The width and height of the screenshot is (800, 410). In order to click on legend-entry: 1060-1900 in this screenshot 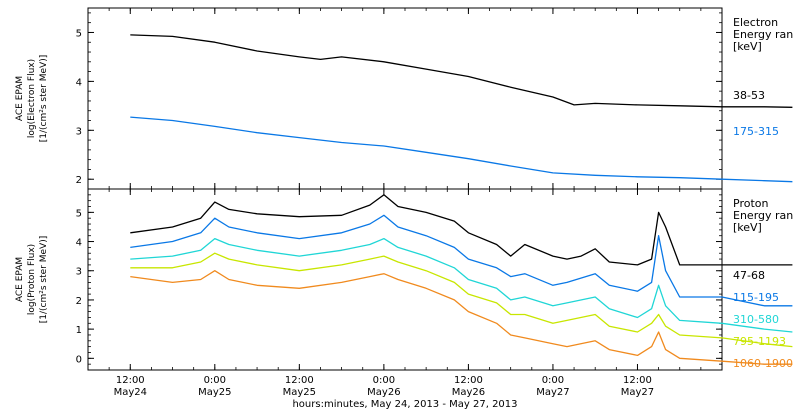, I will do `click(763, 363)`.